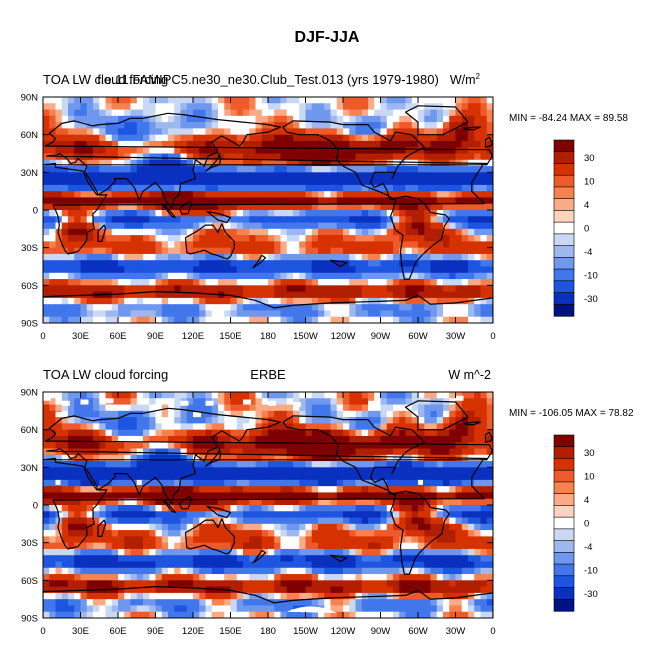 The width and height of the screenshot is (655, 660). I want to click on colorbar-swatch, so click(564, 275).